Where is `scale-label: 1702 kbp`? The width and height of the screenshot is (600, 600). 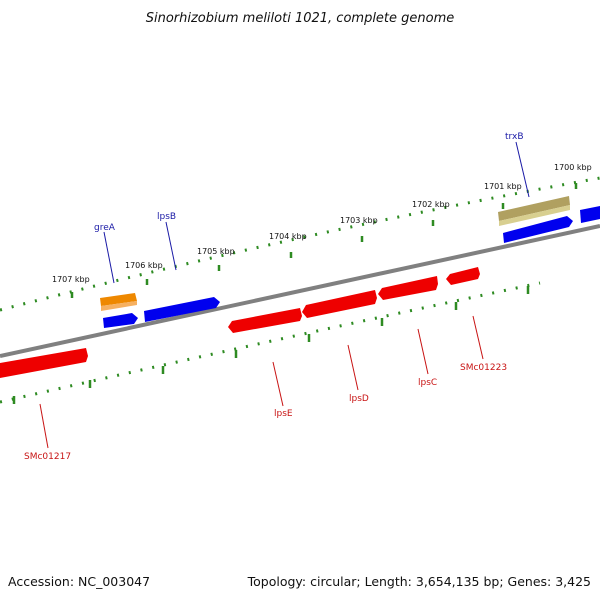
scale-label: 1702 kbp is located at coordinates (431, 204).